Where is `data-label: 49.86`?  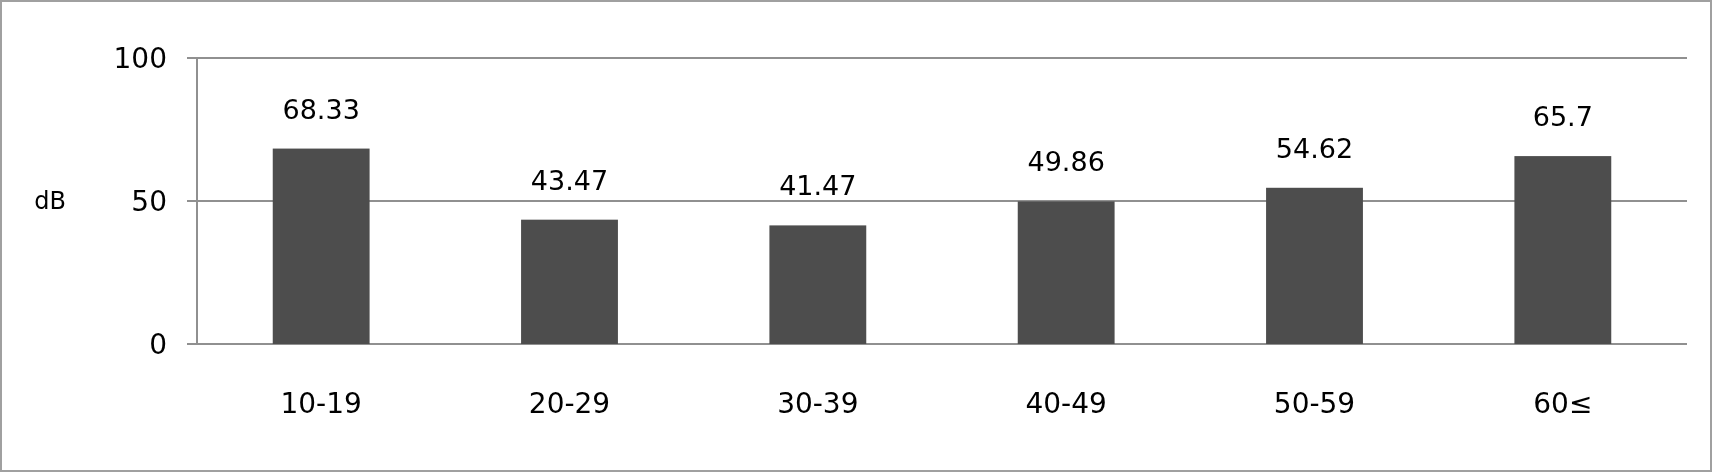
data-label: 49.86 is located at coordinates (1066, 162).